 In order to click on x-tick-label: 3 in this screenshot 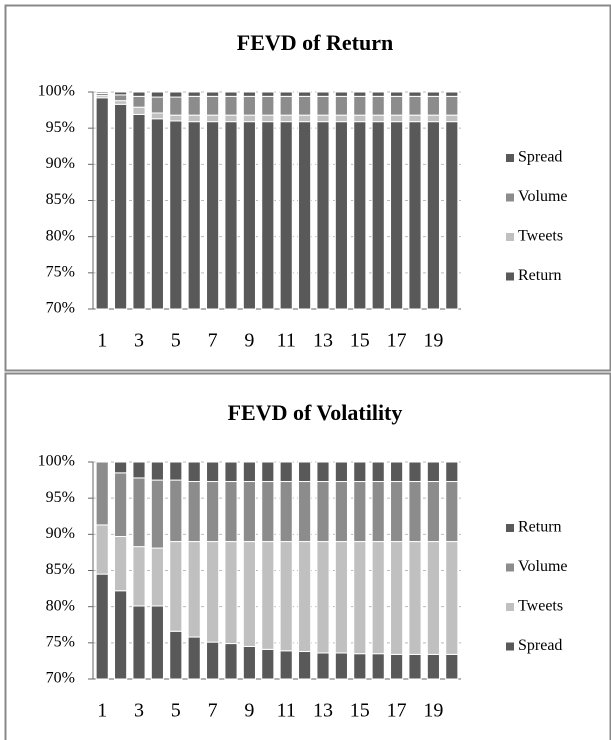, I will do `click(139, 711)`.